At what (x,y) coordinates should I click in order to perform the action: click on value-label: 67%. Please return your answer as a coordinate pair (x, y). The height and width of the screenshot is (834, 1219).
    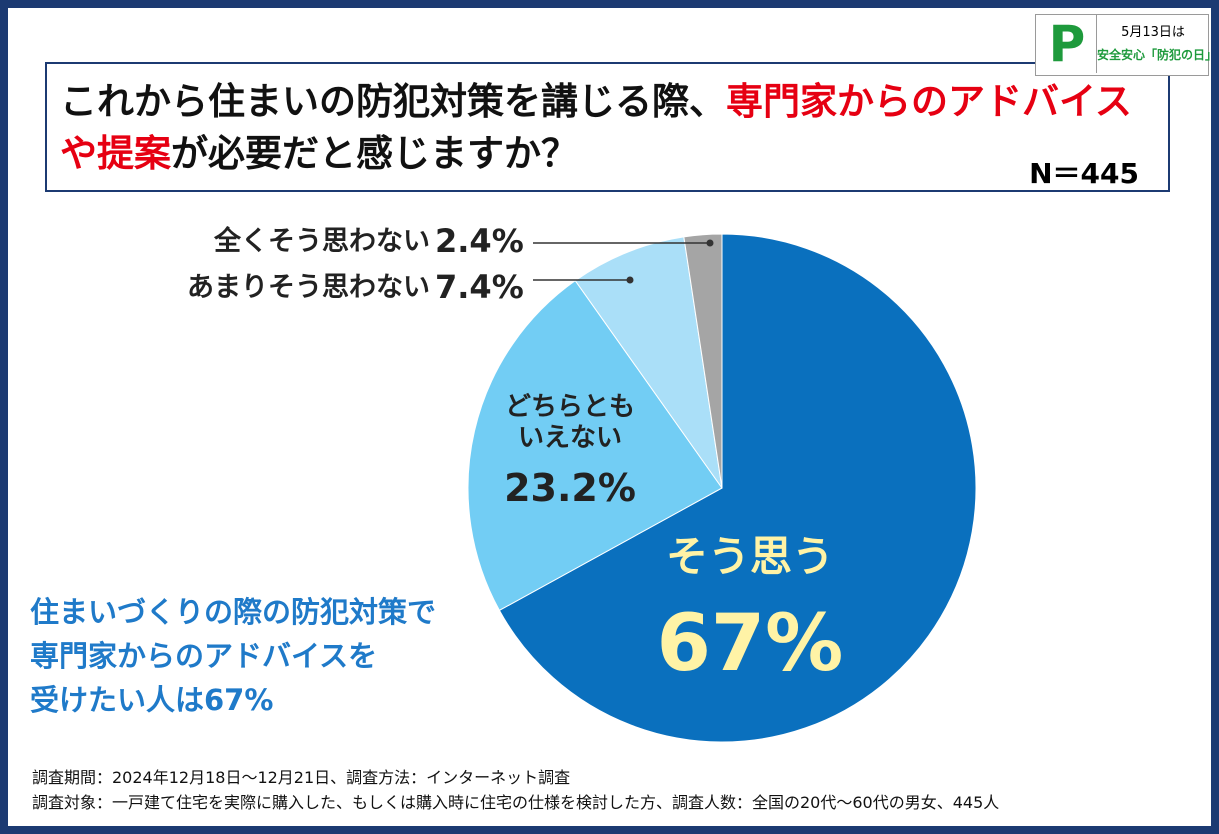
    Looking at the image, I should click on (750, 644).